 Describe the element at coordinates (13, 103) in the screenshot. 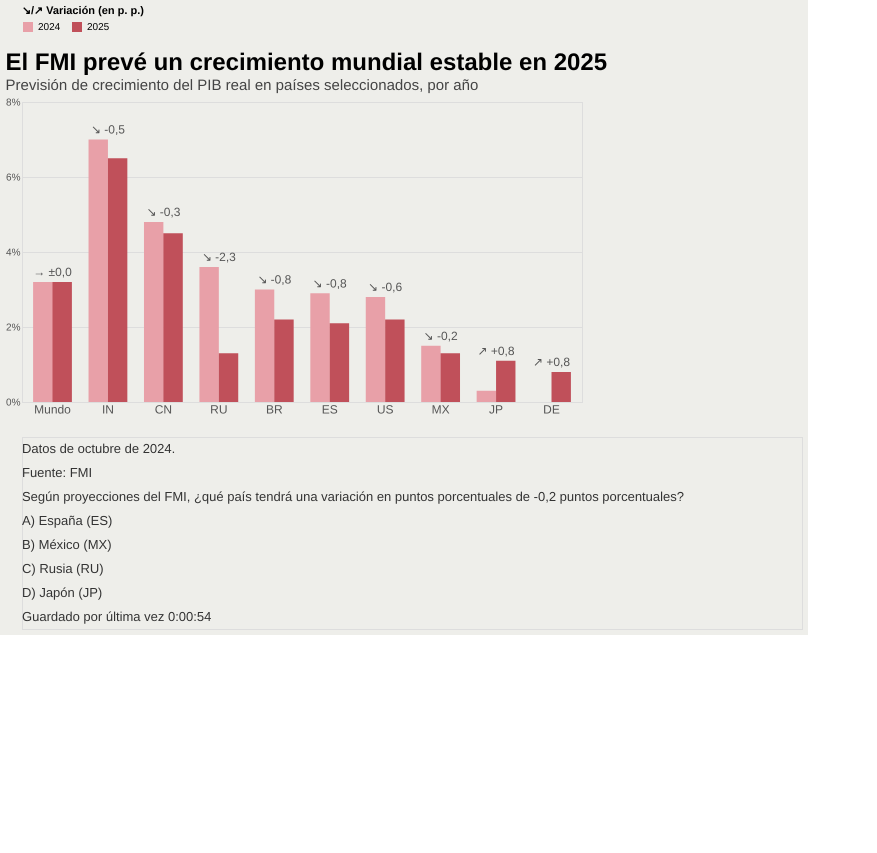

I see `y-tick-label: 8%` at that location.